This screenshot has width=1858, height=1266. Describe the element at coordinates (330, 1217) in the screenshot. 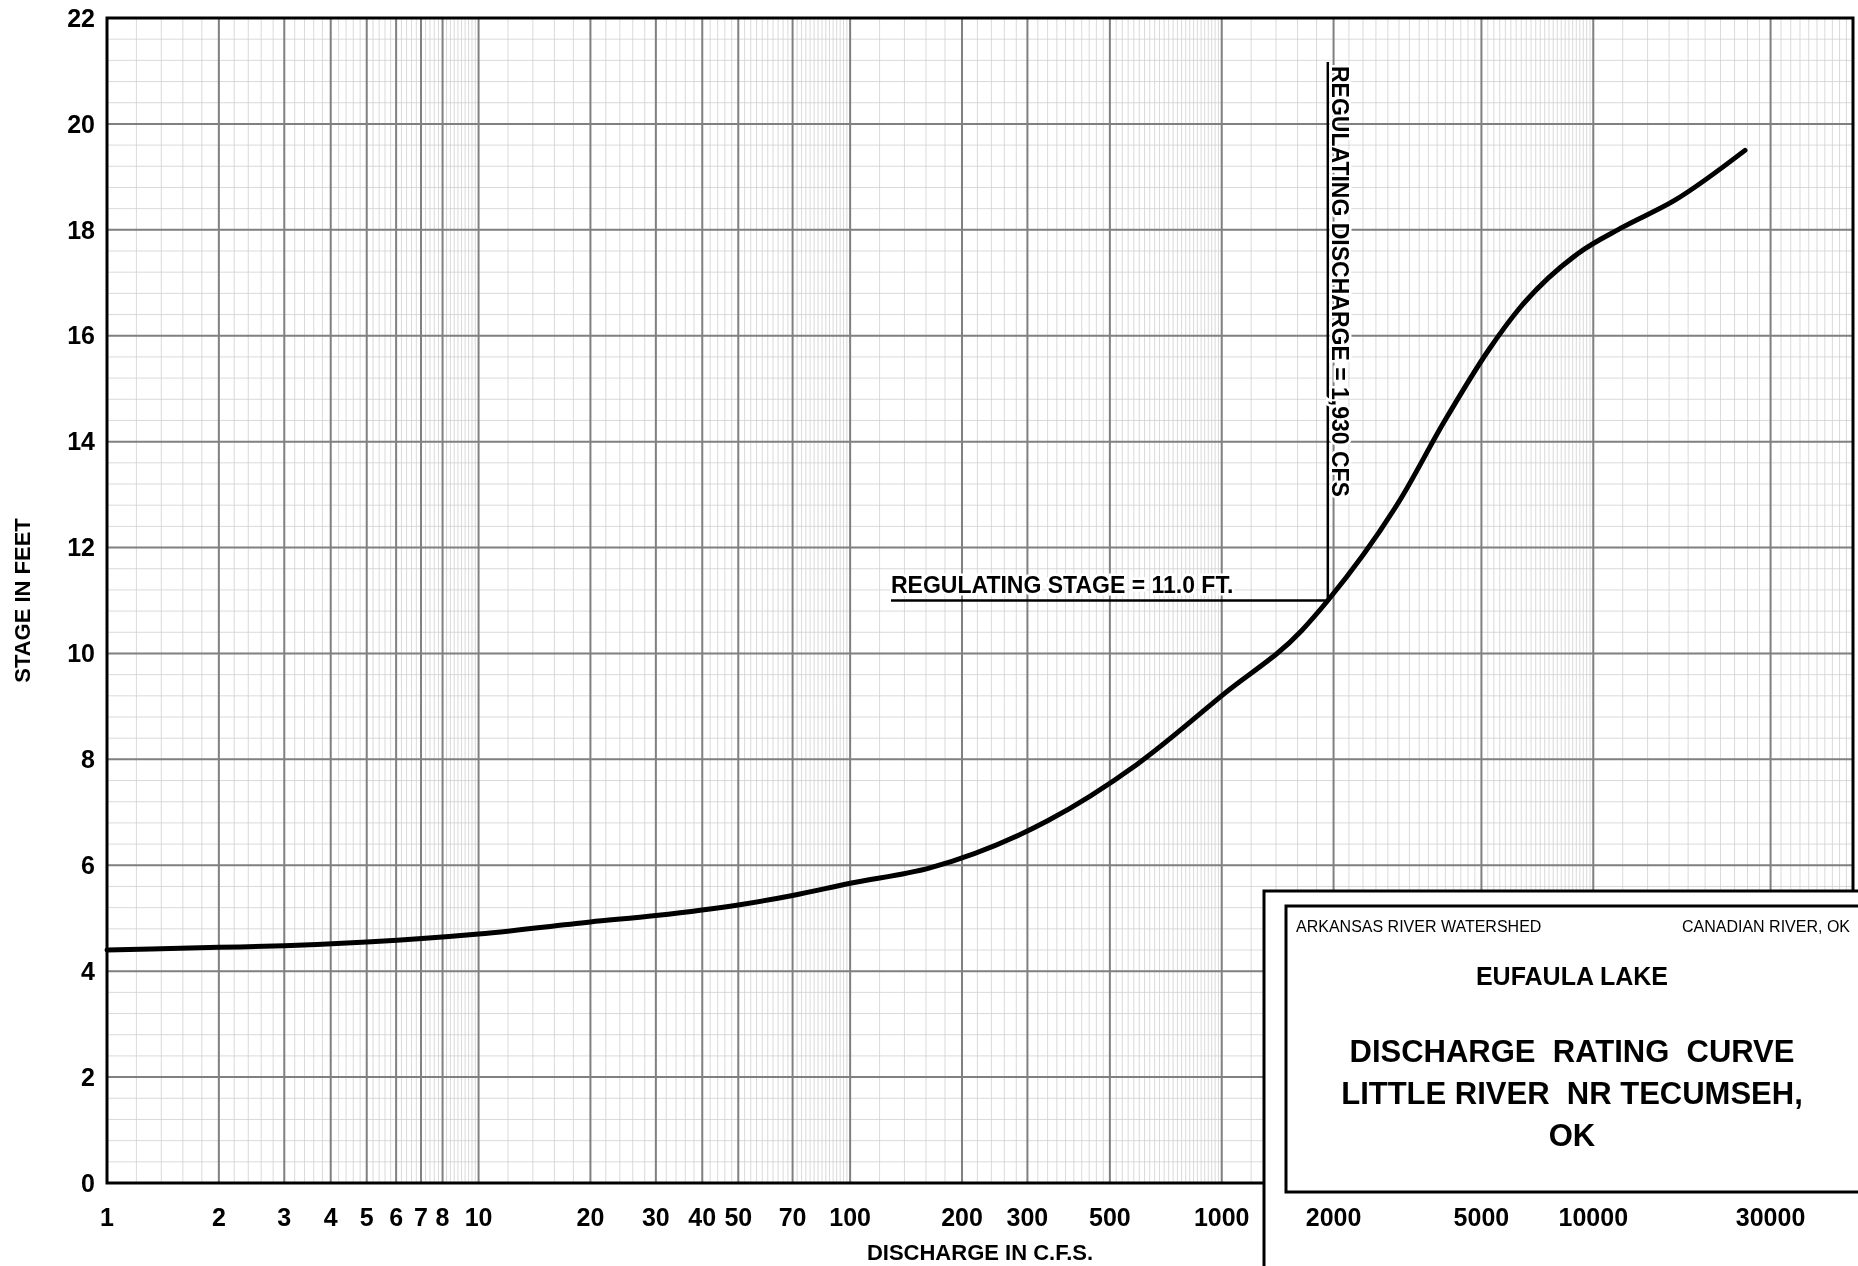

I see `x-tick-label: 4` at that location.